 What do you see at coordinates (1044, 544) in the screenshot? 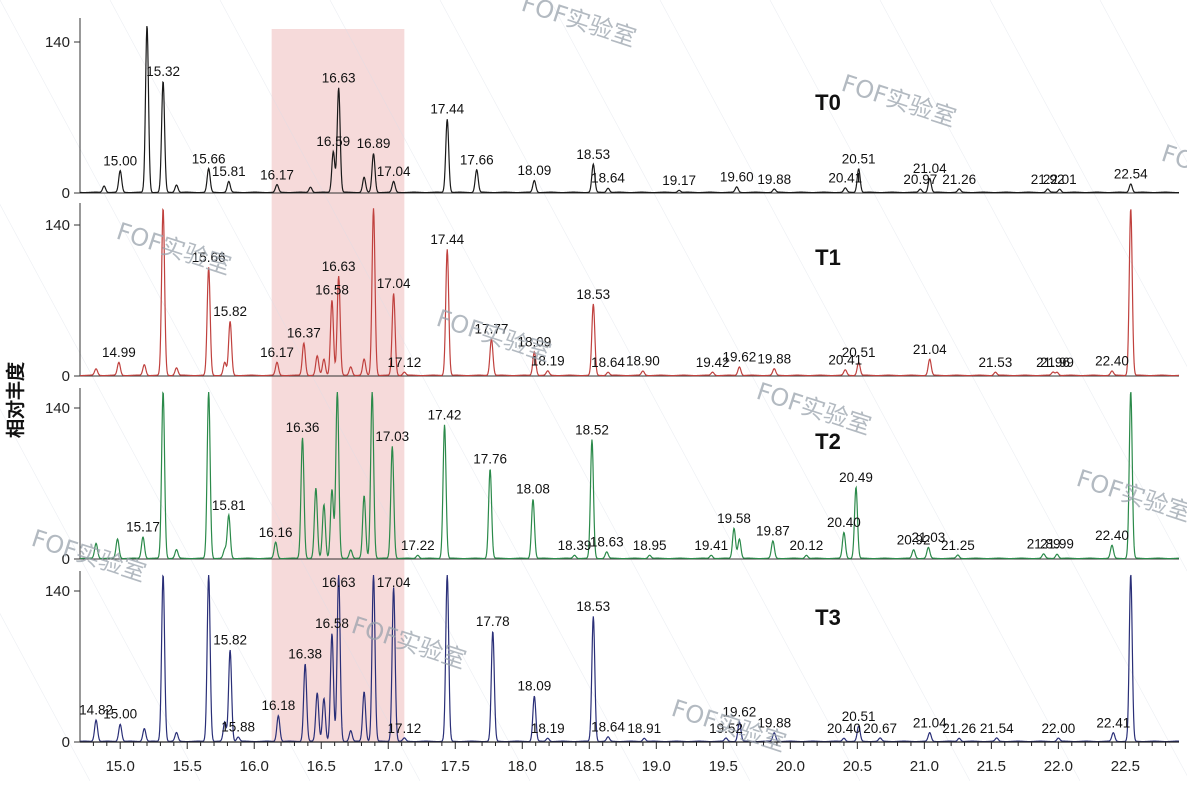
I see `peak-label: 21.89` at bounding box center [1044, 544].